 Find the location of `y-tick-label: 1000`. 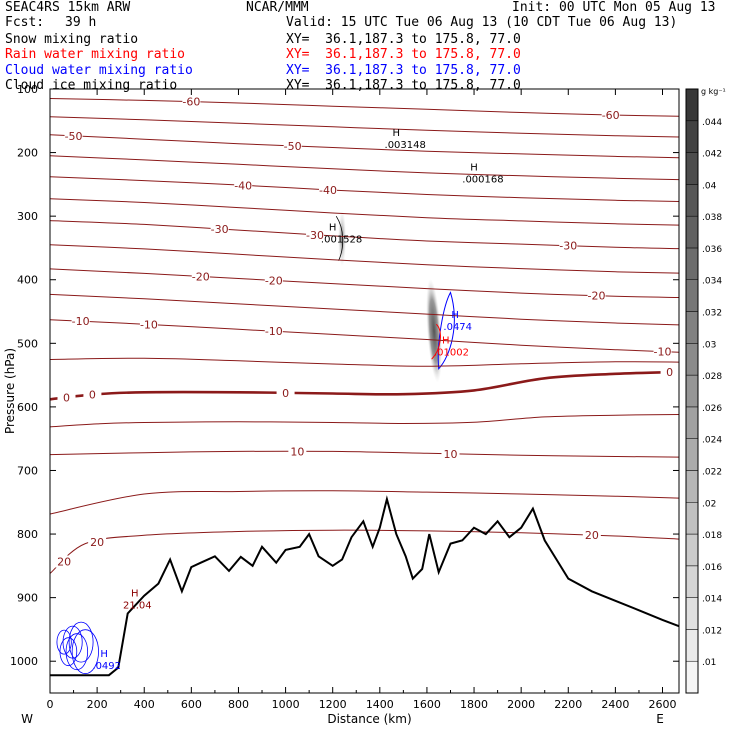

y-tick-label: 1000 is located at coordinates (24, 661).